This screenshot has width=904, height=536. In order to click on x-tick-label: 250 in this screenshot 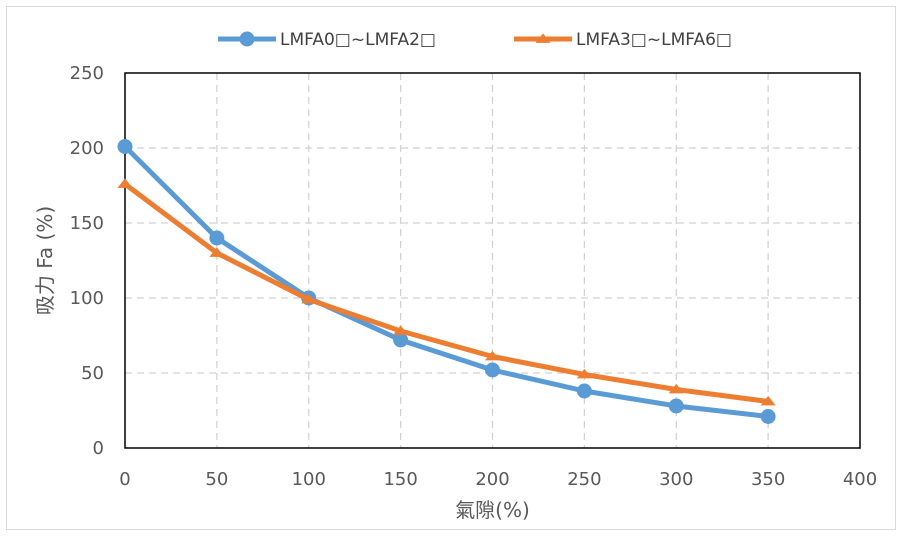, I will do `click(584, 479)`.